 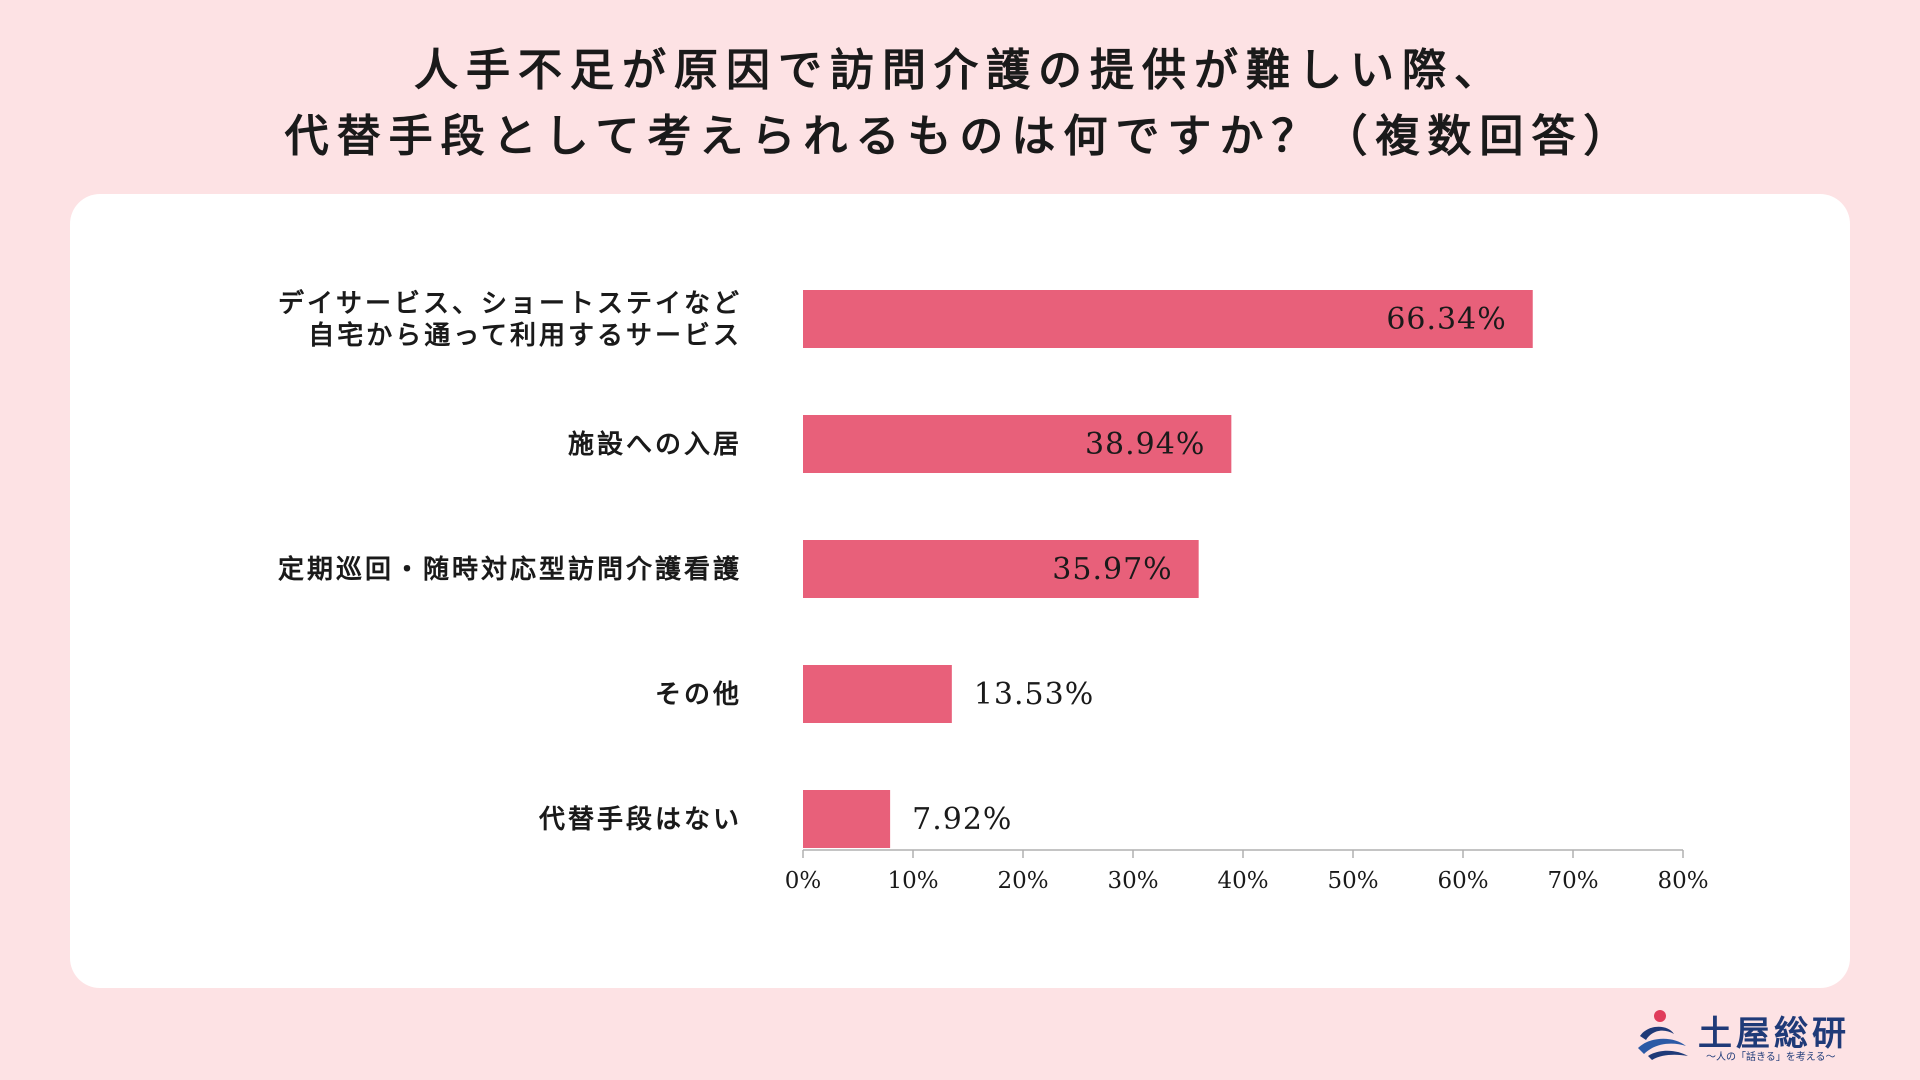 What do you see at coordinates (1462, 881) in the screenshot?
I see `x-tick-label-60: 60%` at bounding box center [1462, 881].